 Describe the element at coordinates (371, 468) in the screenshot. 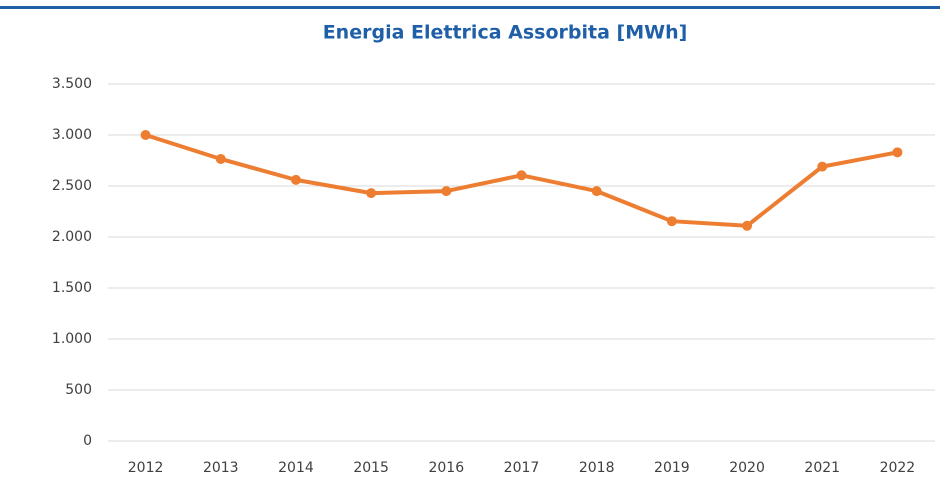

I see `x-tick-label: 2015` at that location.